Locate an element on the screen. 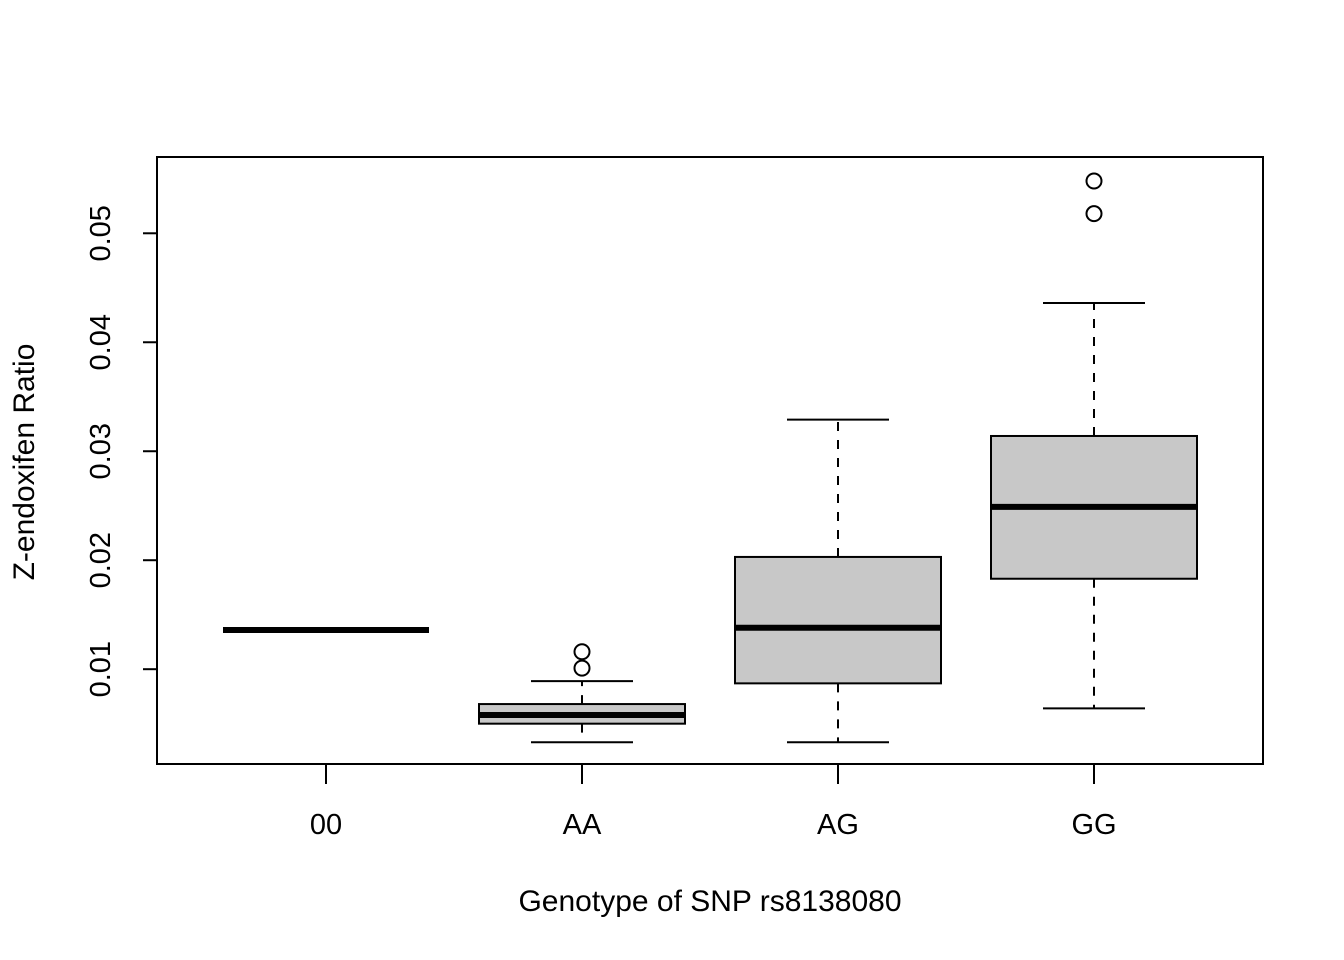 The width and height of the screenshot is (1344, 960). box-aa is located at coordinates (582, 693).